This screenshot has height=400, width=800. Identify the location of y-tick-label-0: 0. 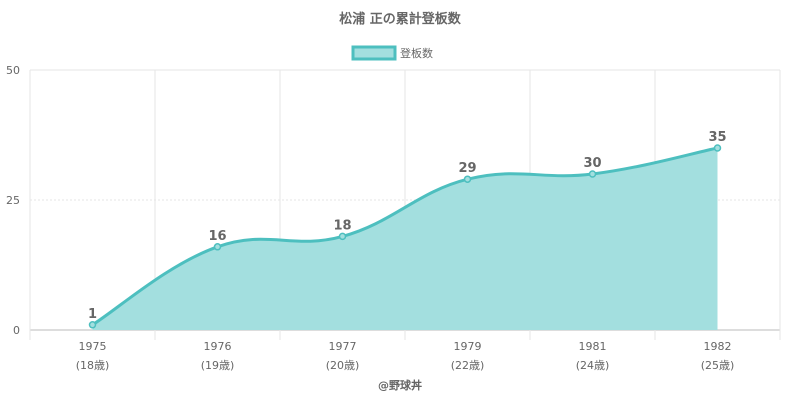
(16, 330).